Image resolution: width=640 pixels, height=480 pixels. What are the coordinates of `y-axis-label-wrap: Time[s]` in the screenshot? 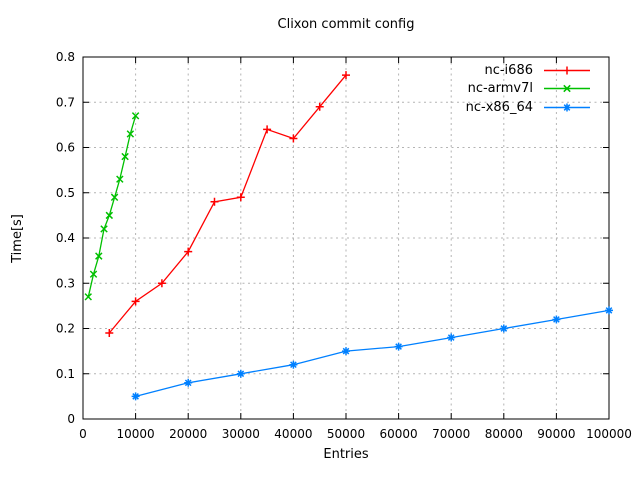 It's located at (17, 238).